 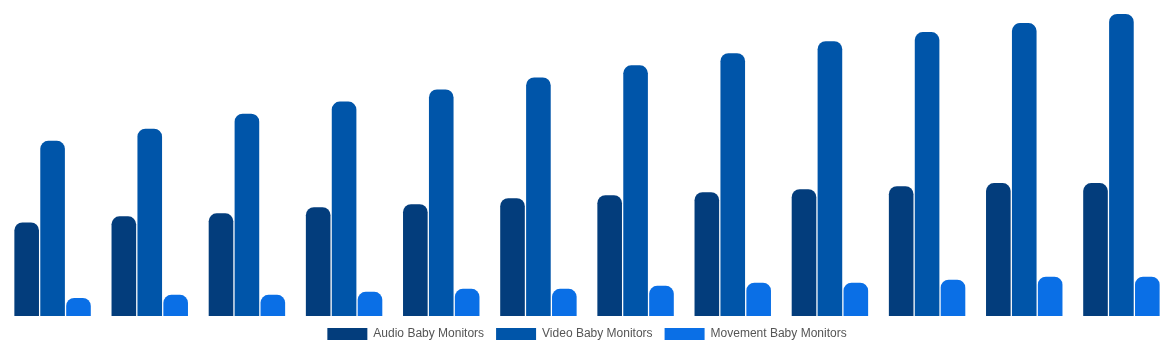 What do you see at coordinates (778, 333) in the screenshot?
I see `legend-label: Movement Baby Monitors` at bounding box center [778, 333].